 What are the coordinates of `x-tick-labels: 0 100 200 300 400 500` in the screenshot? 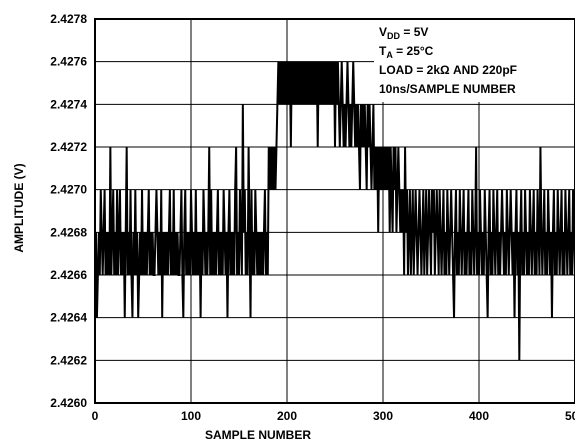 It's located at (333, 416).